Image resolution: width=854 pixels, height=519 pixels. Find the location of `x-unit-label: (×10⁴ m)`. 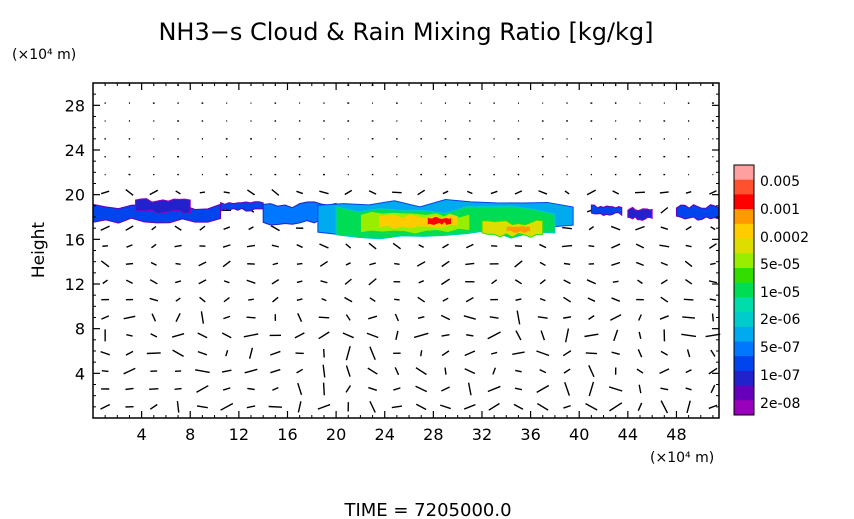

x-unit-label: (×10⁴ m) is located at coordinates (682, 458).